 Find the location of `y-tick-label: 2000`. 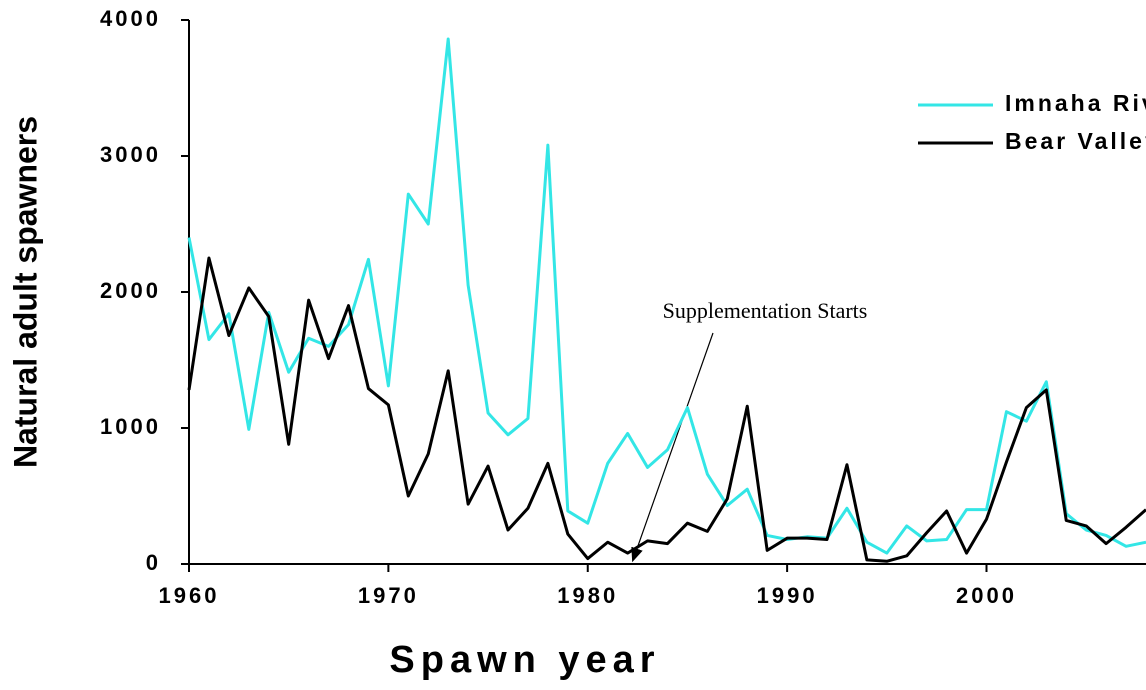

y-tick-label: 2000 is located at coordinates (130, 290).